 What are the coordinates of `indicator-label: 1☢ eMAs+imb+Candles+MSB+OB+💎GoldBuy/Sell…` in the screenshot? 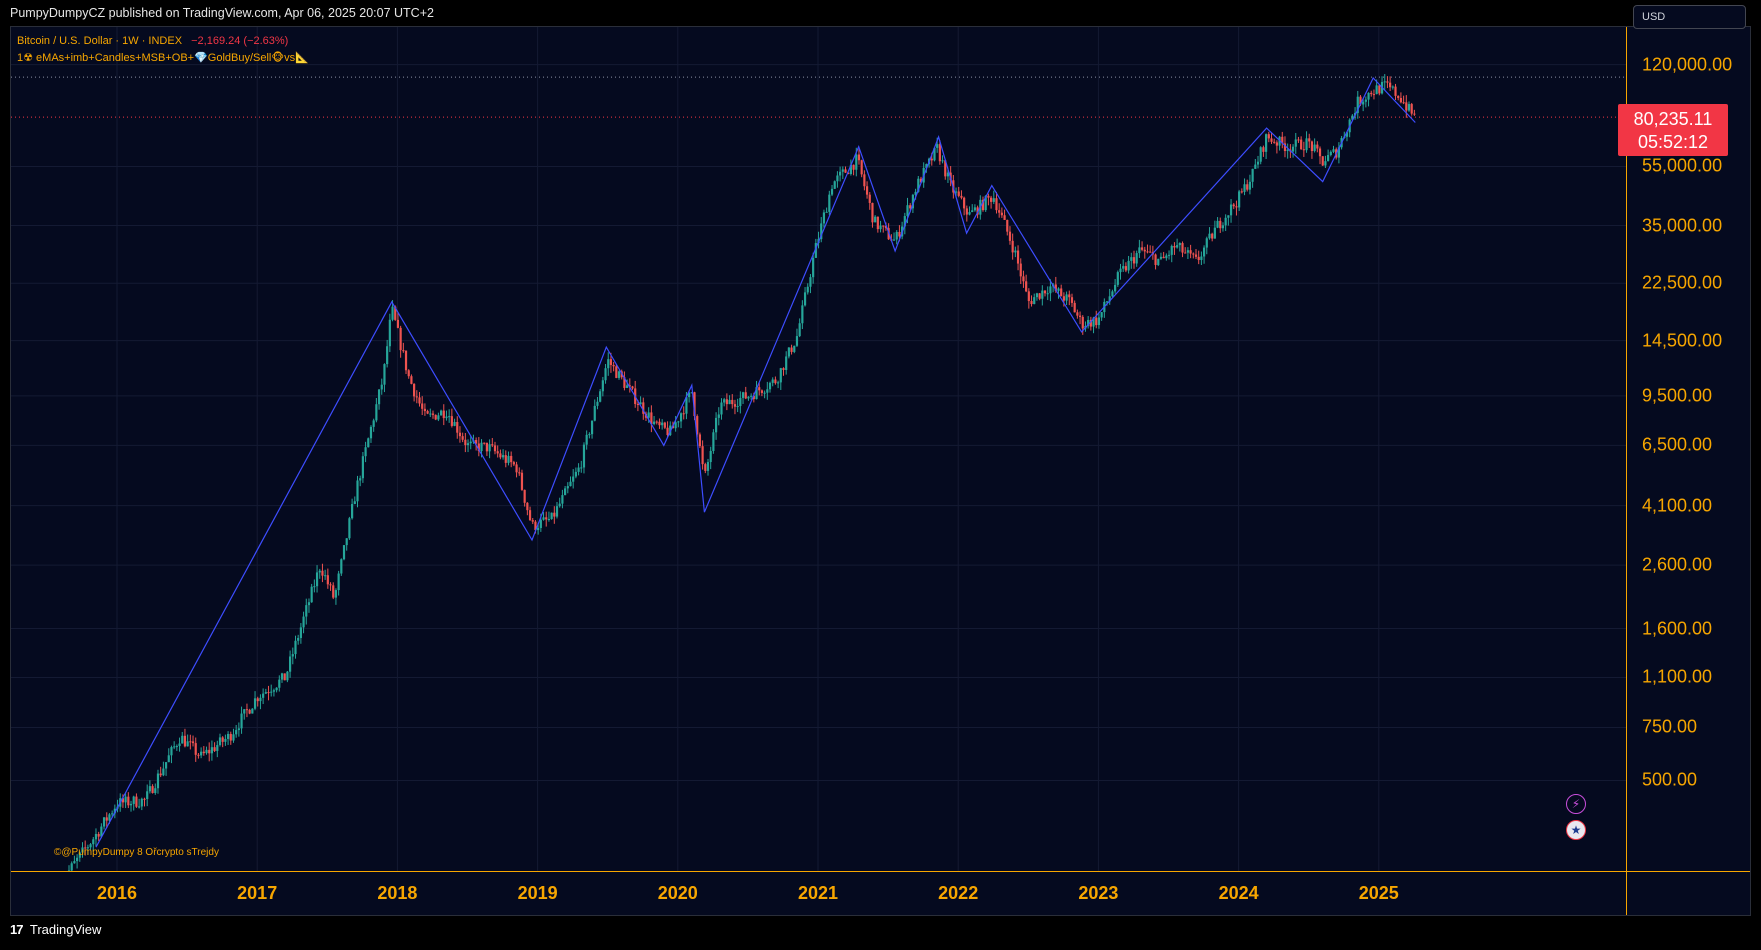 It's located at (163, 58).